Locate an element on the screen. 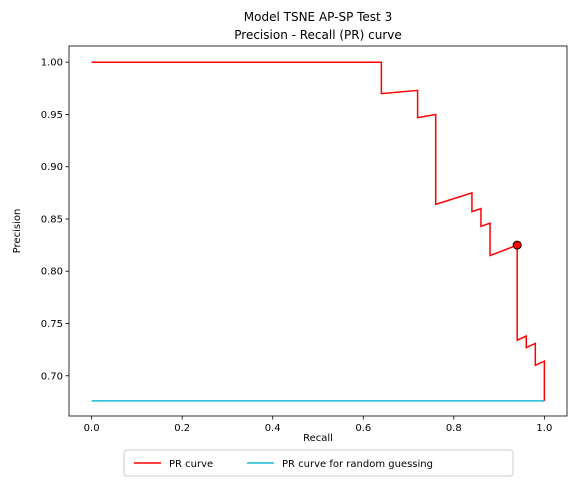  x-tick-label: 0.2 is located at coordinates (182, 428).